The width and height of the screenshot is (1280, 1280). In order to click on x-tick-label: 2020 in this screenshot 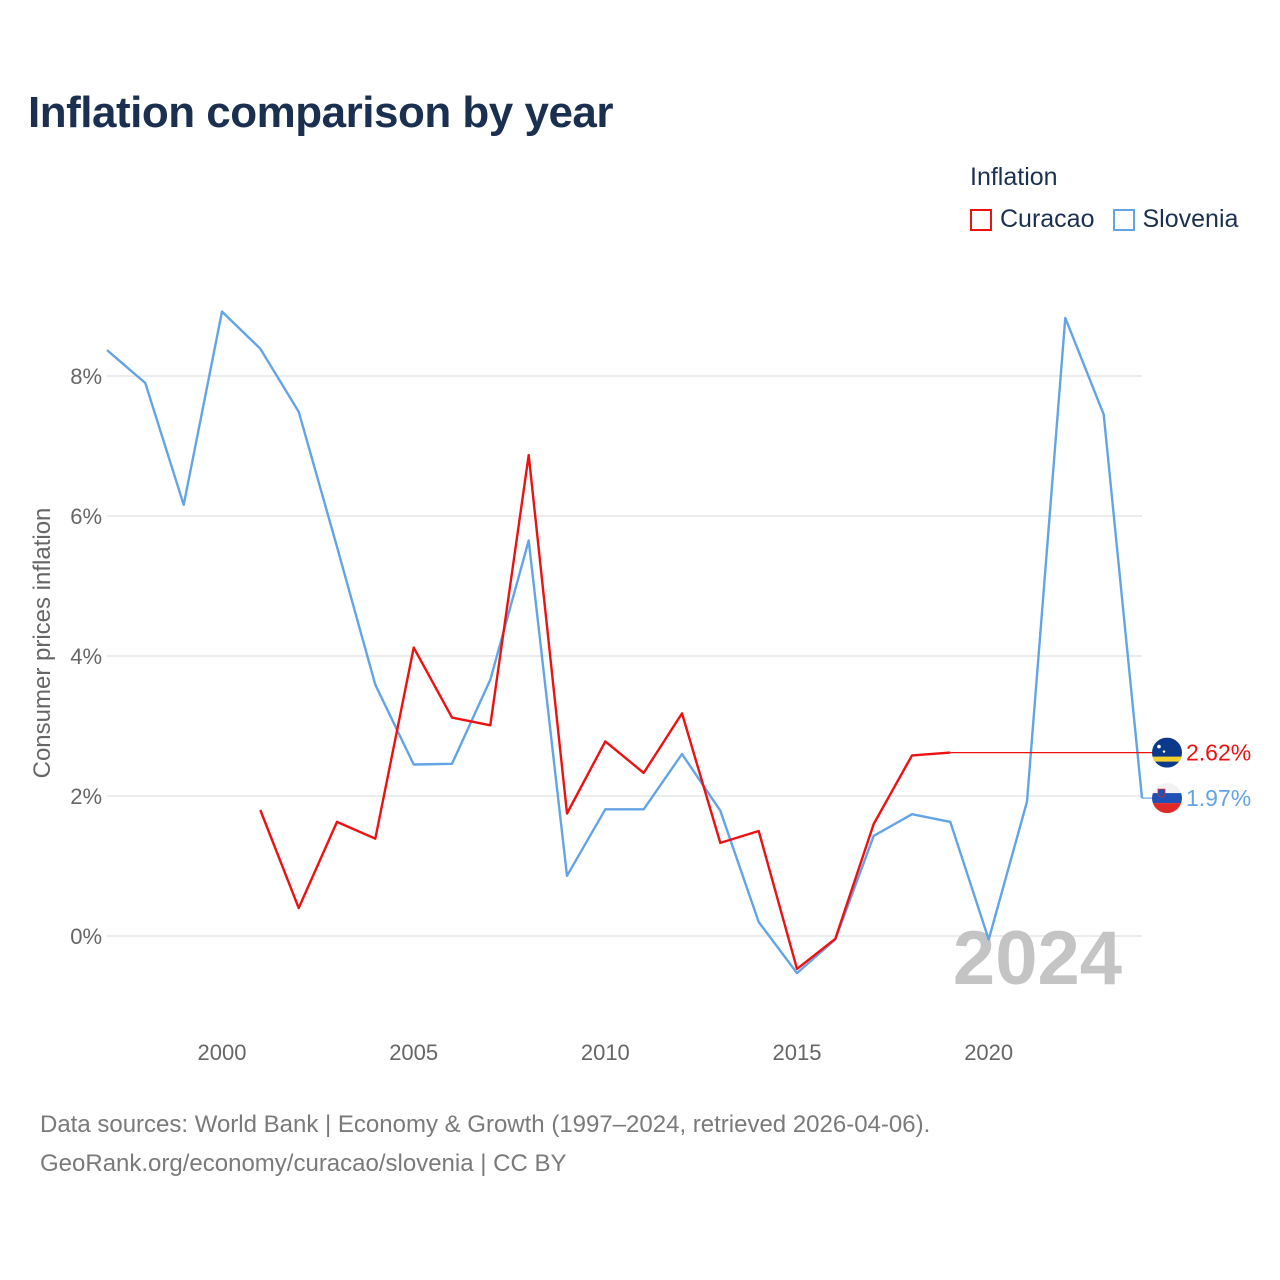, I will do `click(988, 1052)`.